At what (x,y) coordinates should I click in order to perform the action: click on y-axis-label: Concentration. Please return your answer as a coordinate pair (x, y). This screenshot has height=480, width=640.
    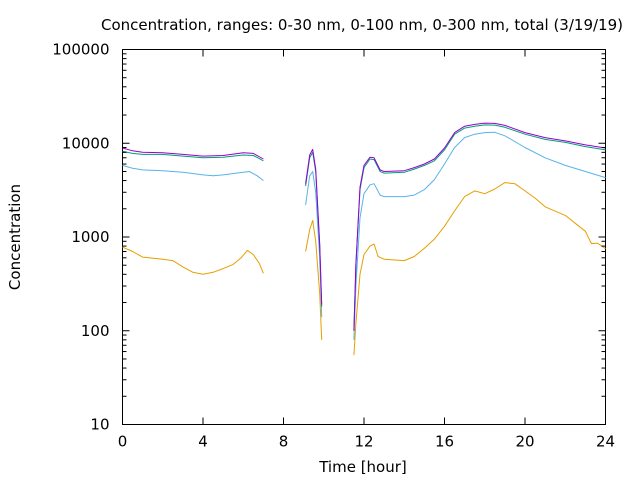
    Looking at the image, I should click on (15, 237).